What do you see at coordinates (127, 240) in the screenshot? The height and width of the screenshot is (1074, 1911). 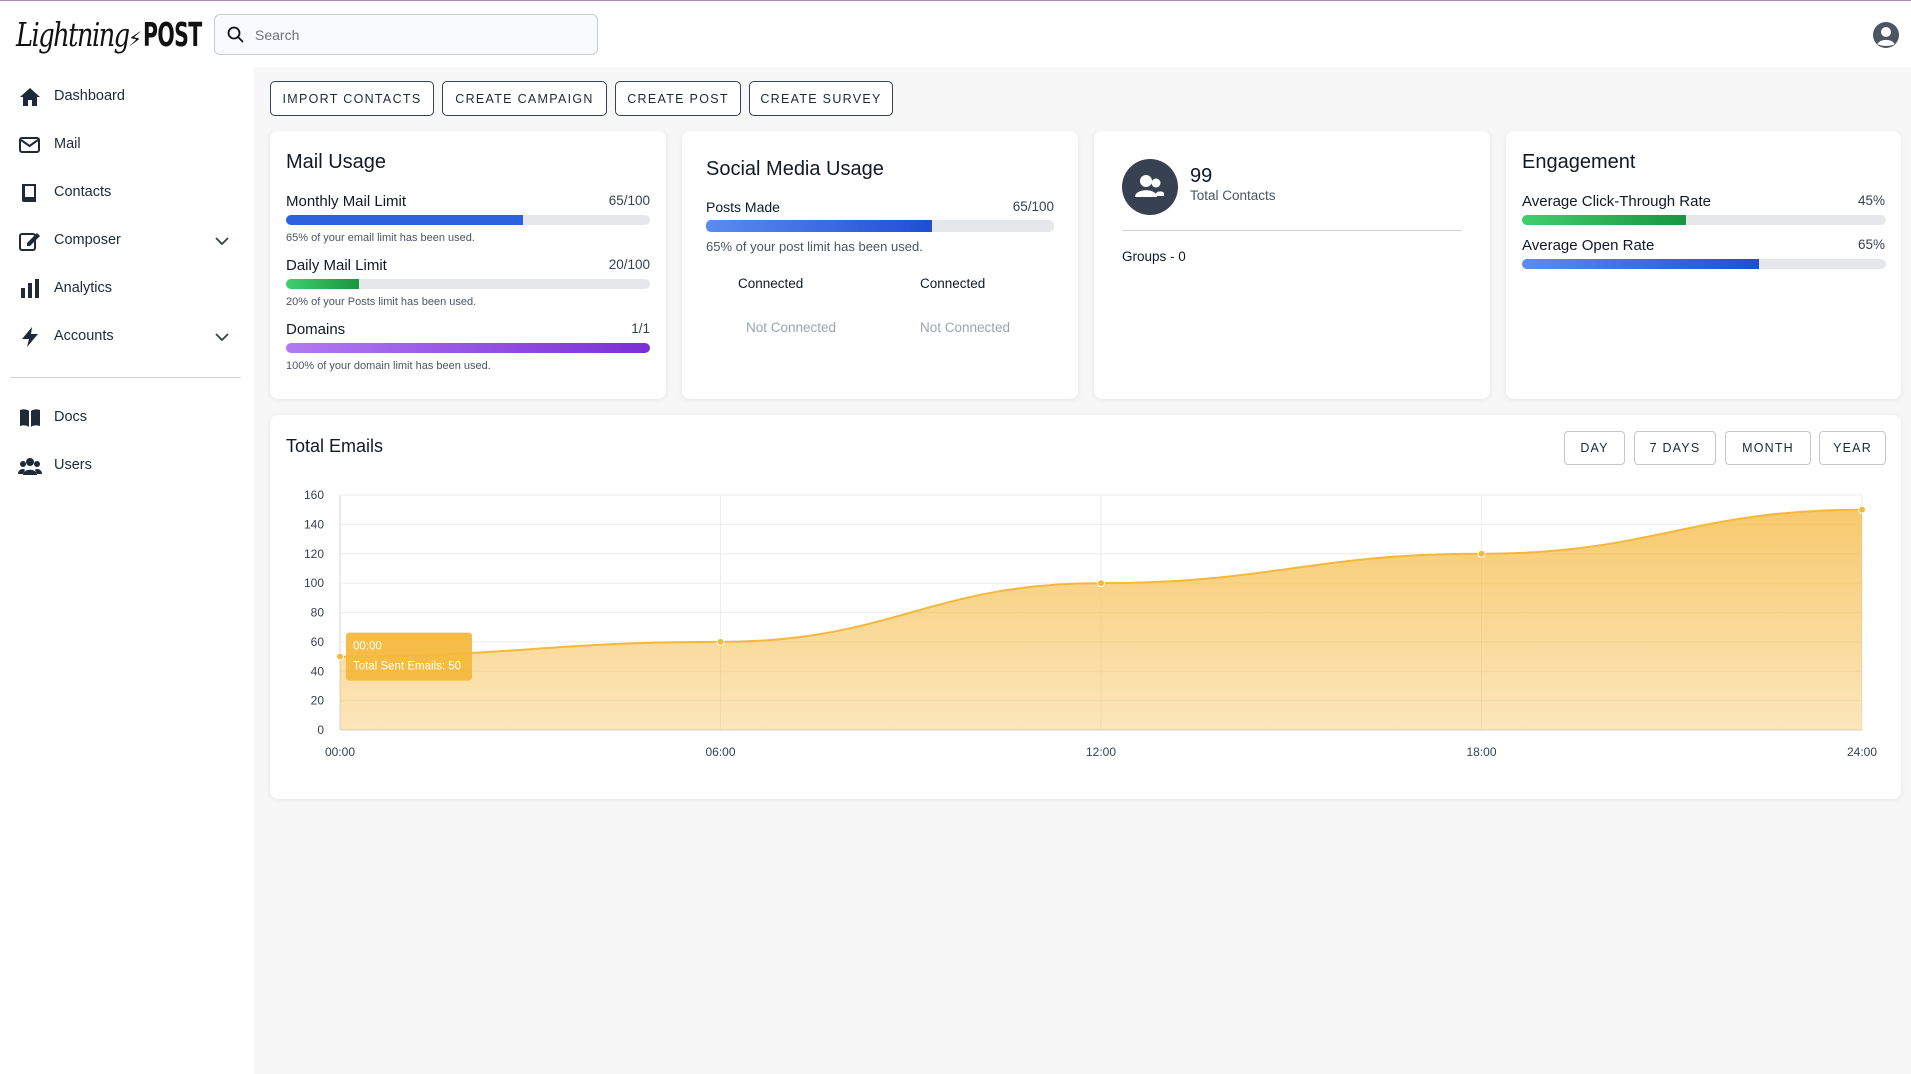 I see `sidebar-item-composer: Composer` at bounding box center [127, 240].